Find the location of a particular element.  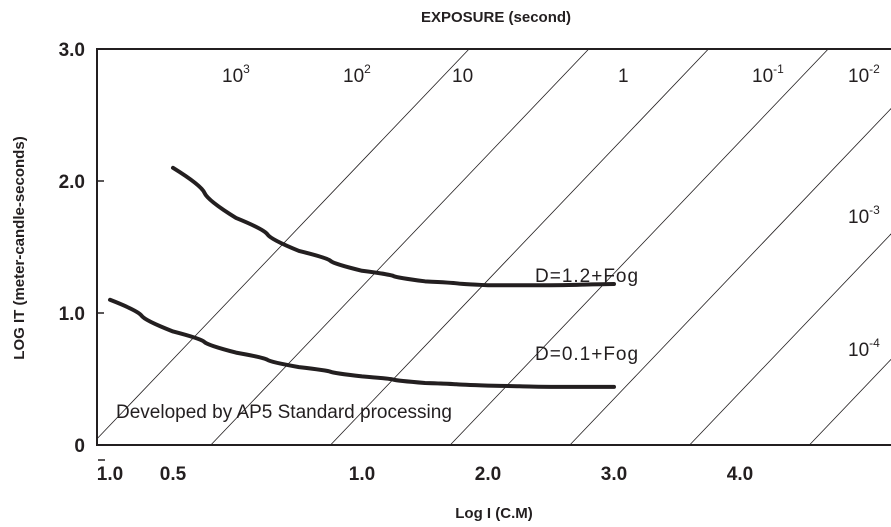

exposure-label: 10 is located at coordinates (462, 76).